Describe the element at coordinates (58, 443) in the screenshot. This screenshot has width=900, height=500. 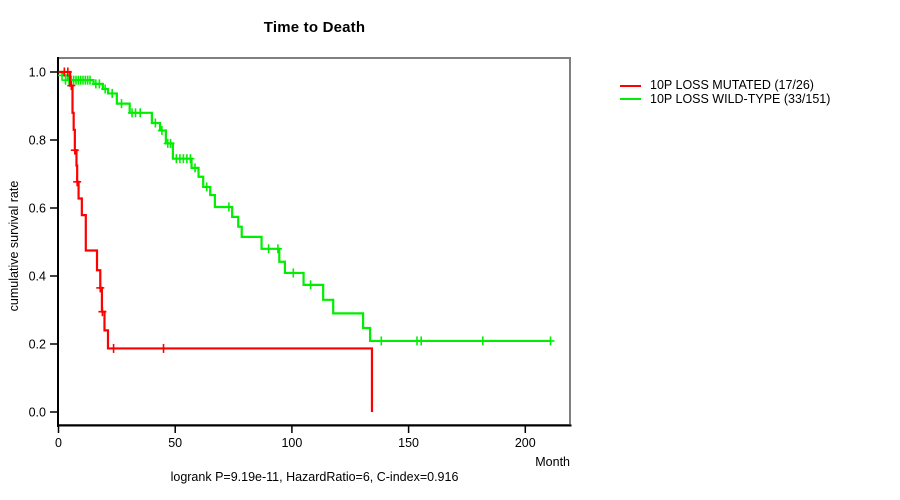
I see `x-tick-label: 0` at that location.